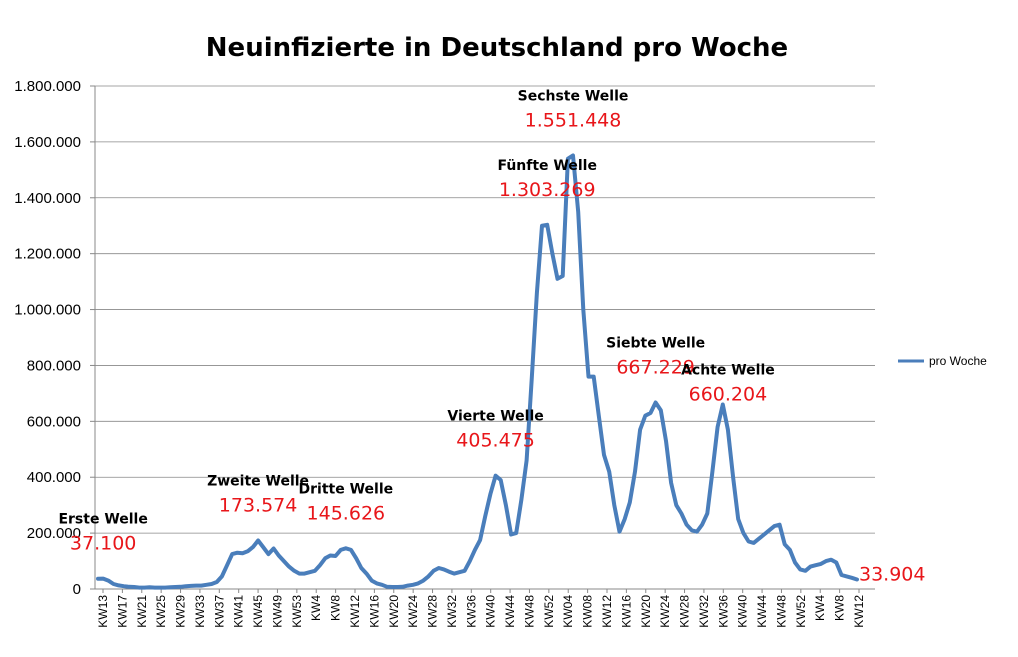  What do you see at coordinates (958, 361) in the screenshot?
I see `legend-label: pro Woche` at bounding box center [958, 361].